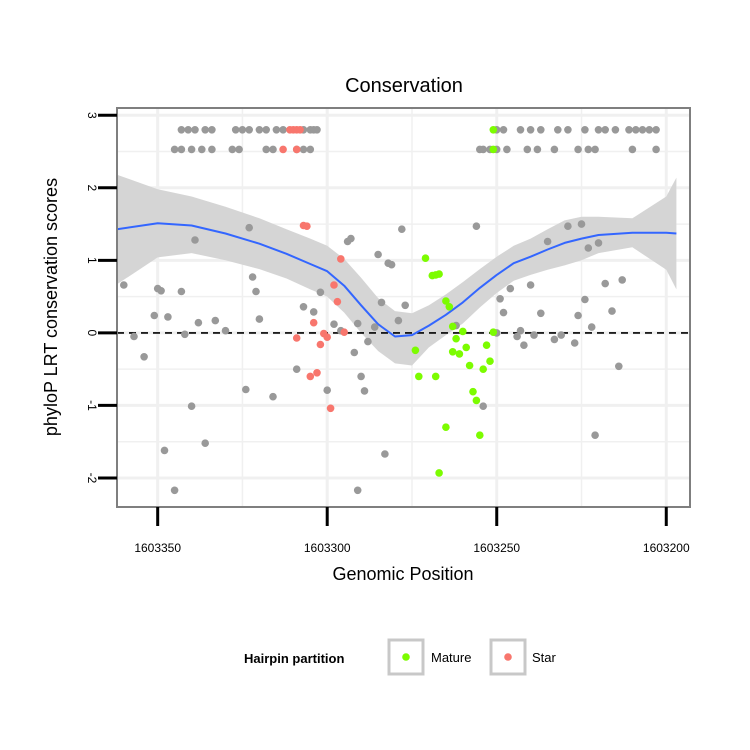 The height and width of the screenshot is (750, 750). Describe the element at coordinates (92, 405) in the screenshot. I see `y-tick-label: -1` at that location.